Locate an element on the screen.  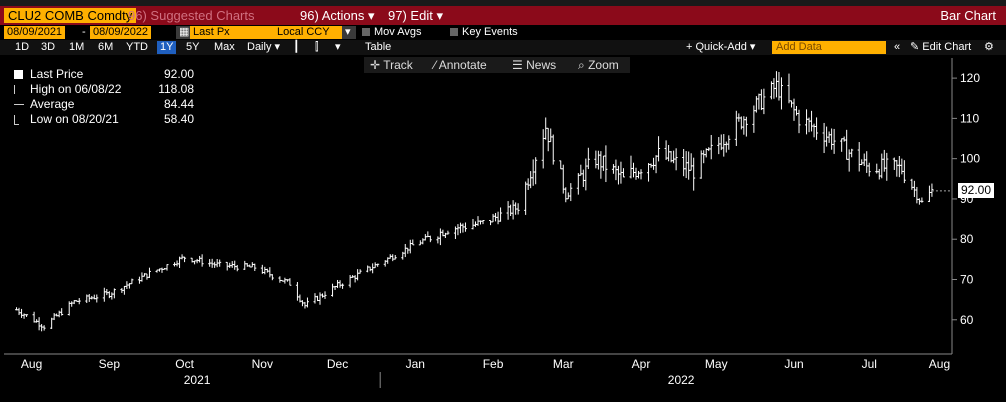
track-button: ✛ Track is located at coordinates (391, 65).